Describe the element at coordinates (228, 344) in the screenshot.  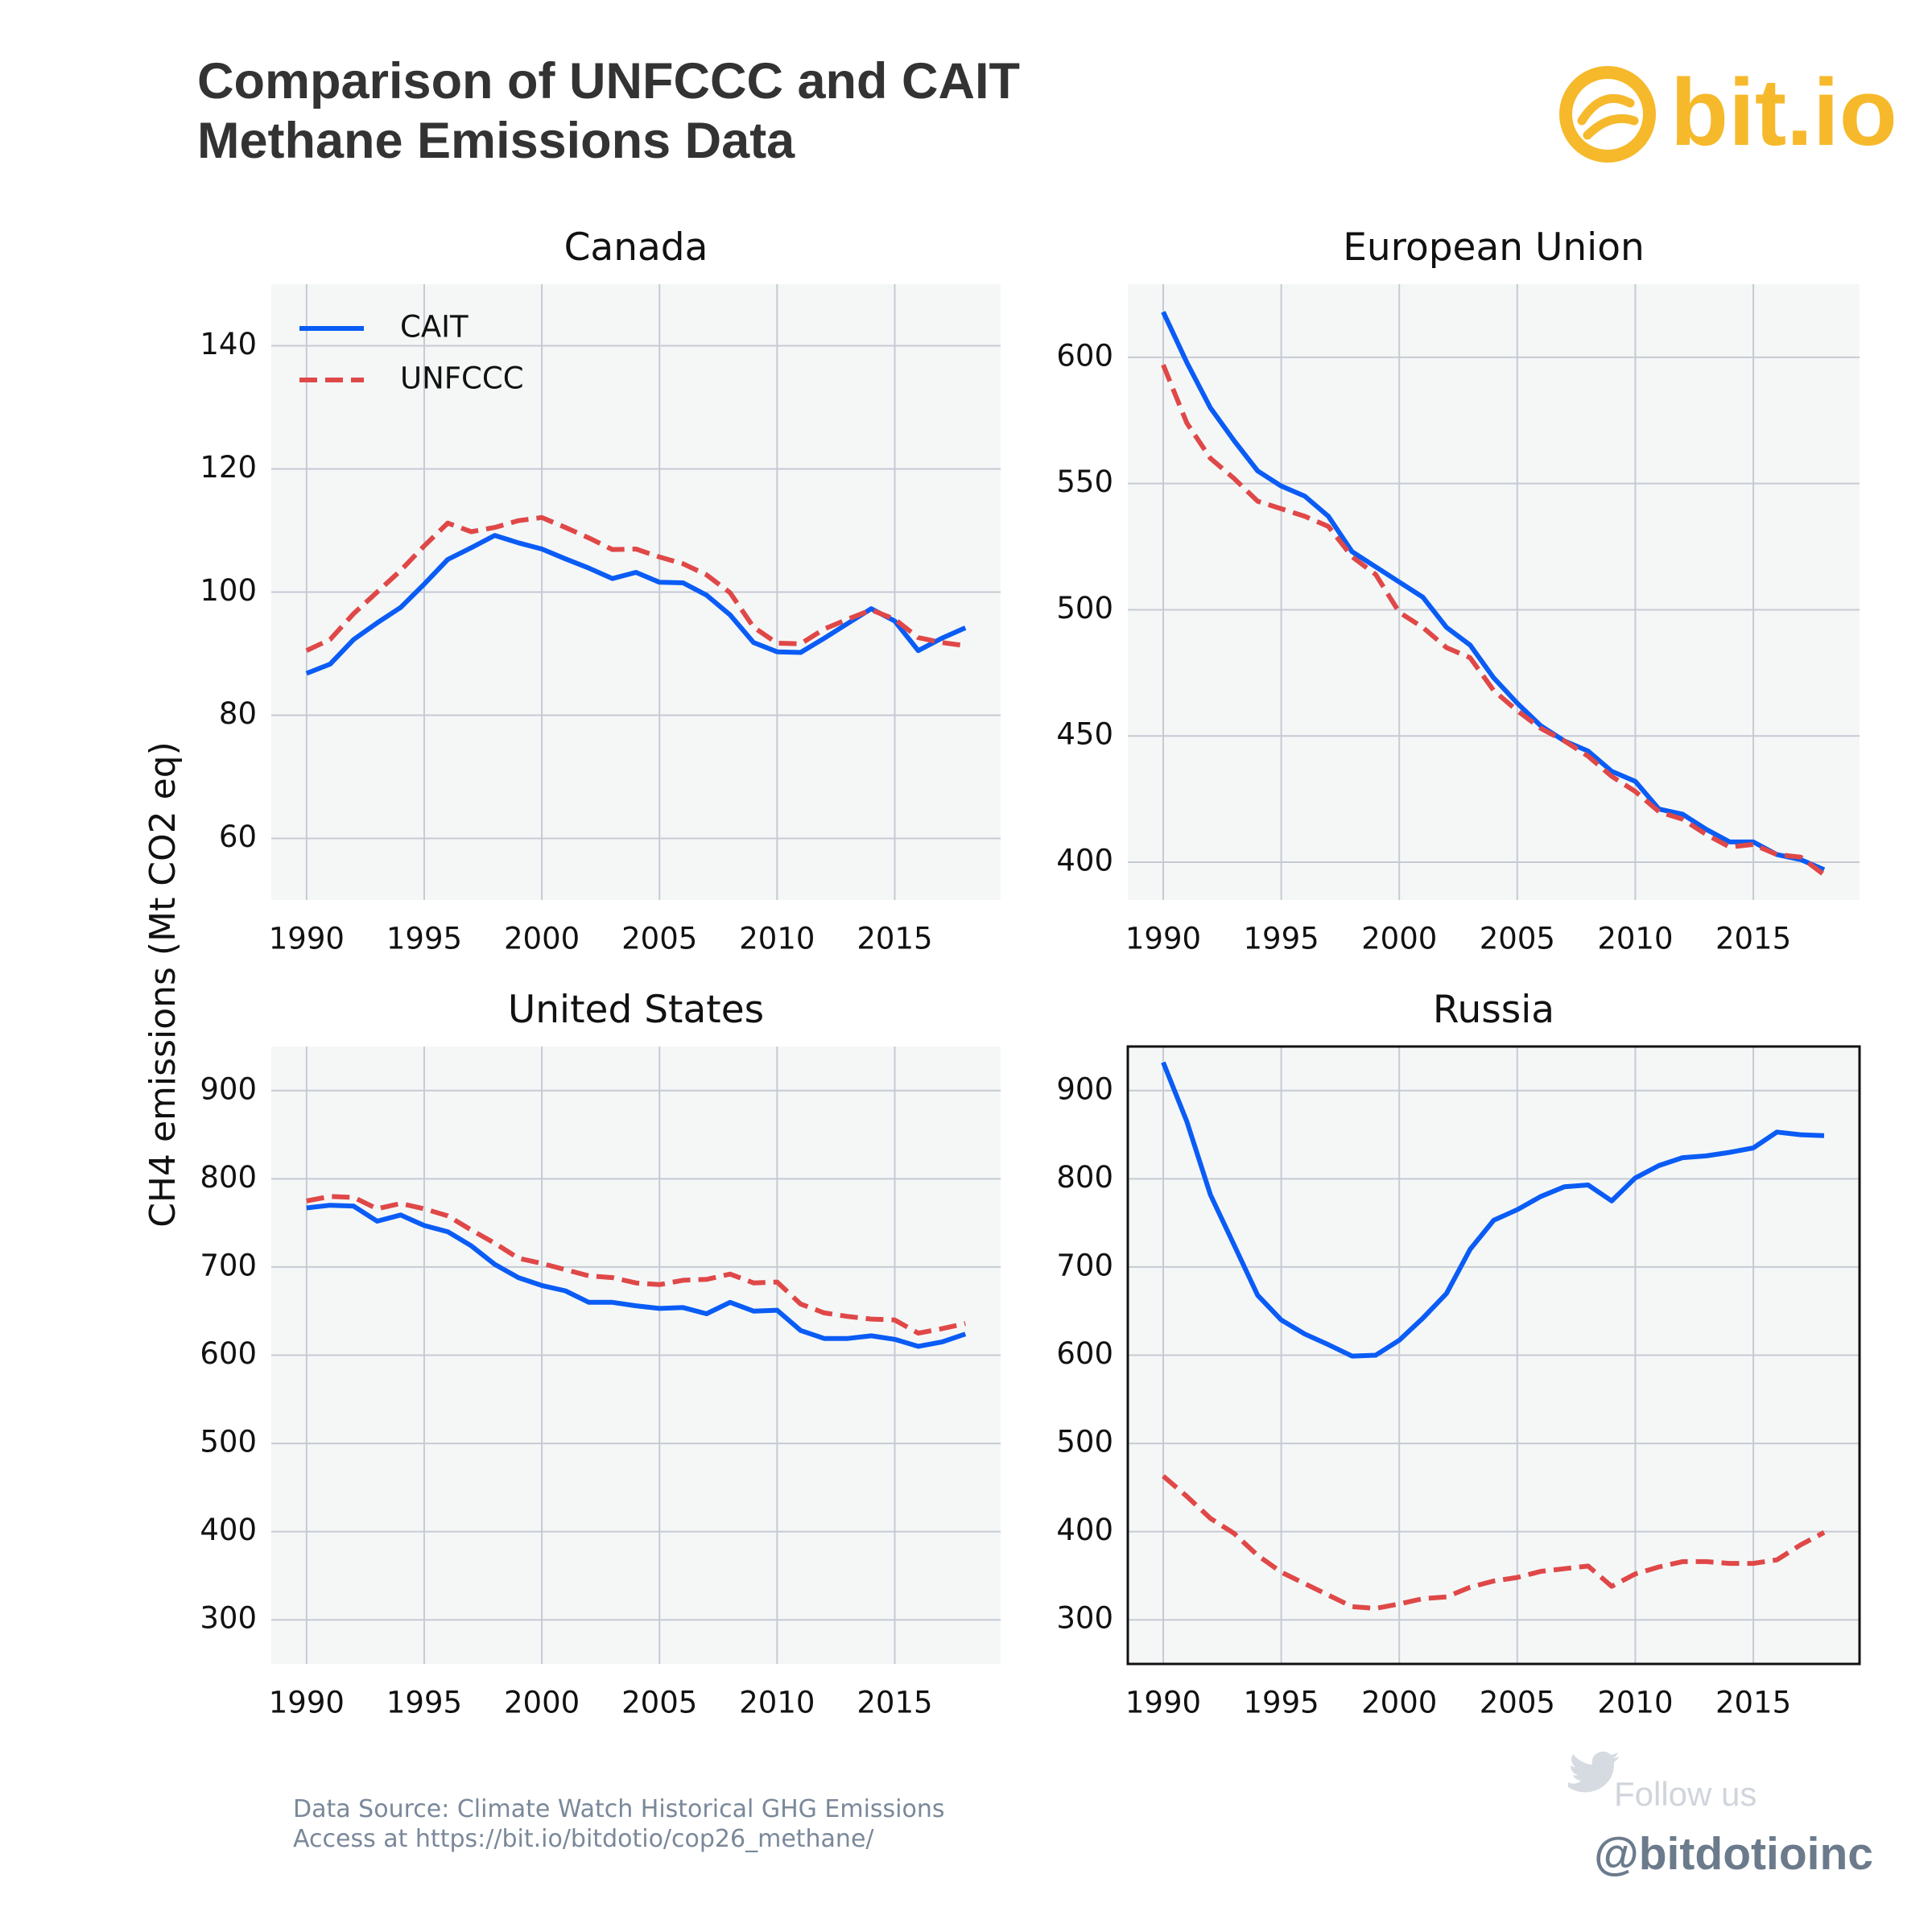
I see `y-tick-label: 140` at that location.